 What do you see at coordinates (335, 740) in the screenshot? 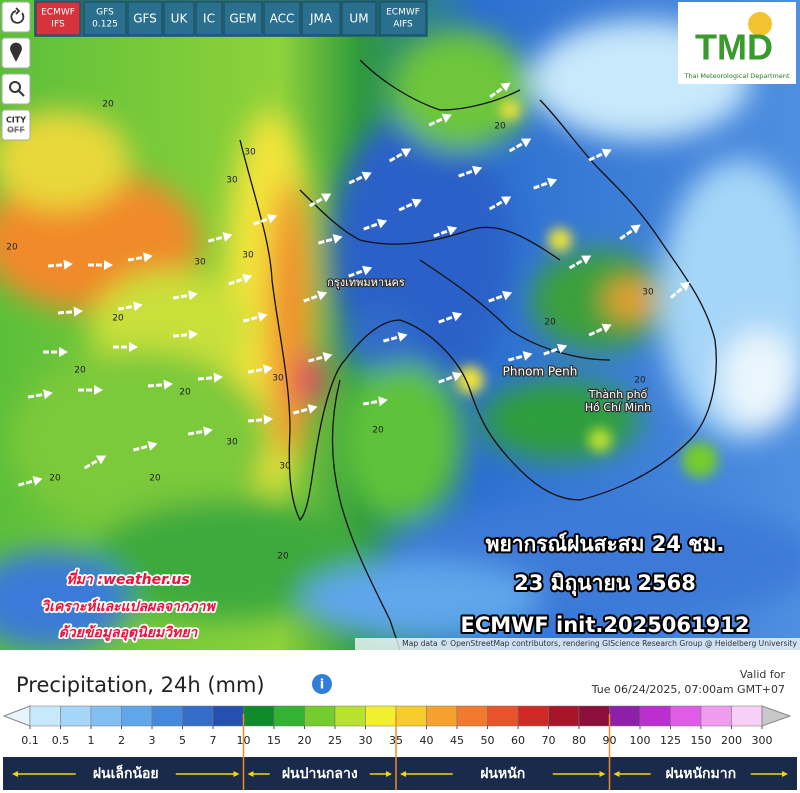
I see `scale-tick-label: 25` at bounding box center [335, 740].